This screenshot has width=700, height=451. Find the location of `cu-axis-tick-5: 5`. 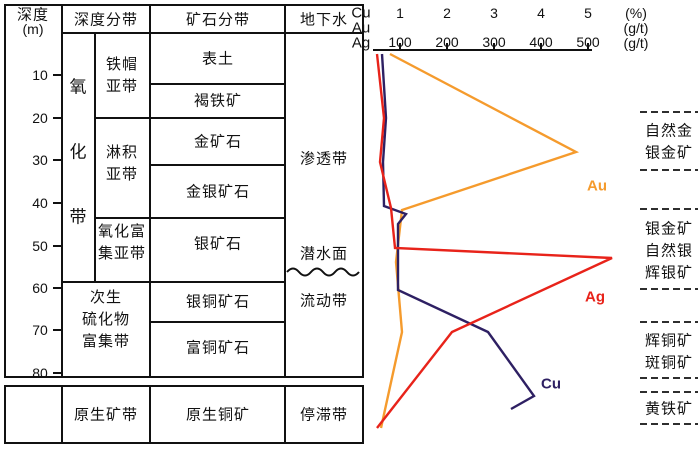

cu-axis-tick-5: 5 is located at coordinates (588, 13).